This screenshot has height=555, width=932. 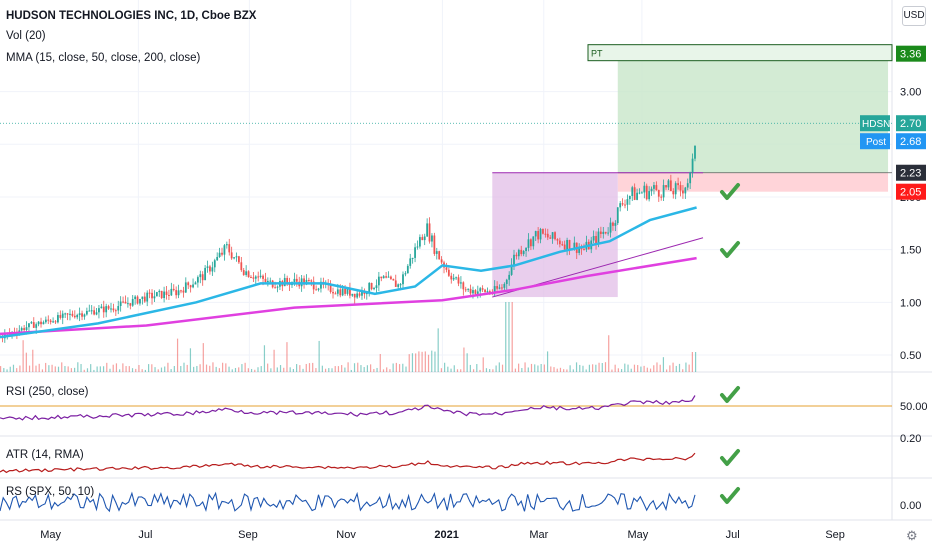 What do you see at coordinates (348, 408) in the screenshot?
I see `rsi-line` at bounding box center [348, 408].